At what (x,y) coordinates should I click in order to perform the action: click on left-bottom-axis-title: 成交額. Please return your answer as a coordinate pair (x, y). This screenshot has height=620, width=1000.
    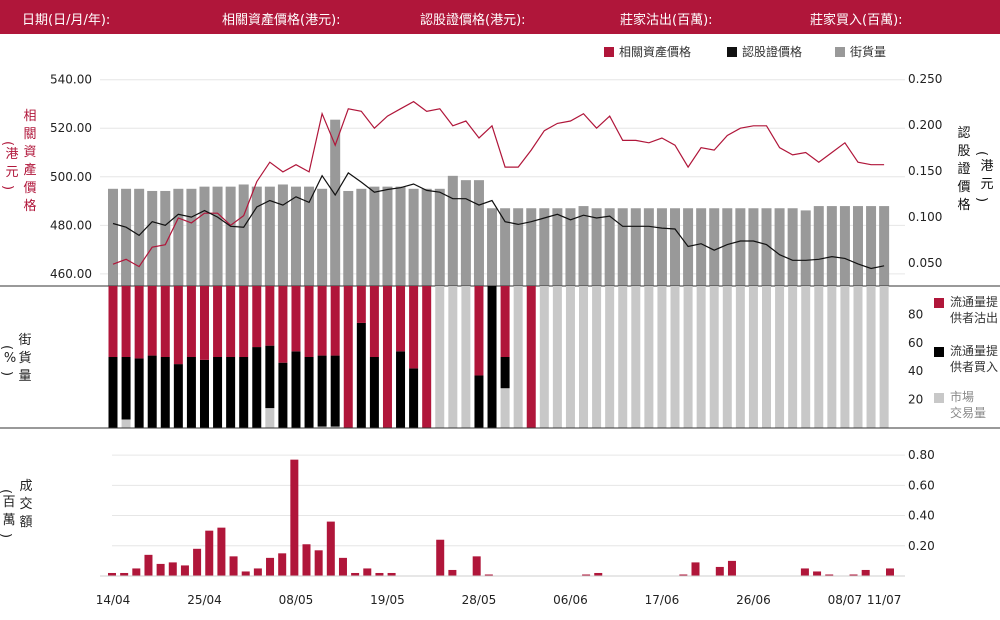
    Looking at the image, I should click on (26, 505).